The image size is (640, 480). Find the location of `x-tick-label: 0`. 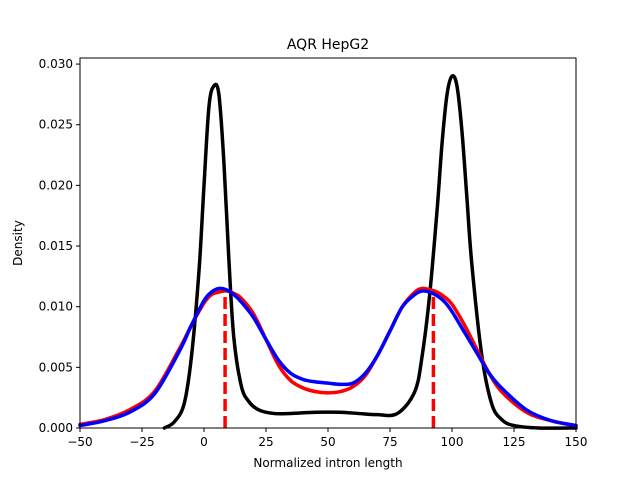

x-tick-label: 0 is located at coordinates (204, 442).